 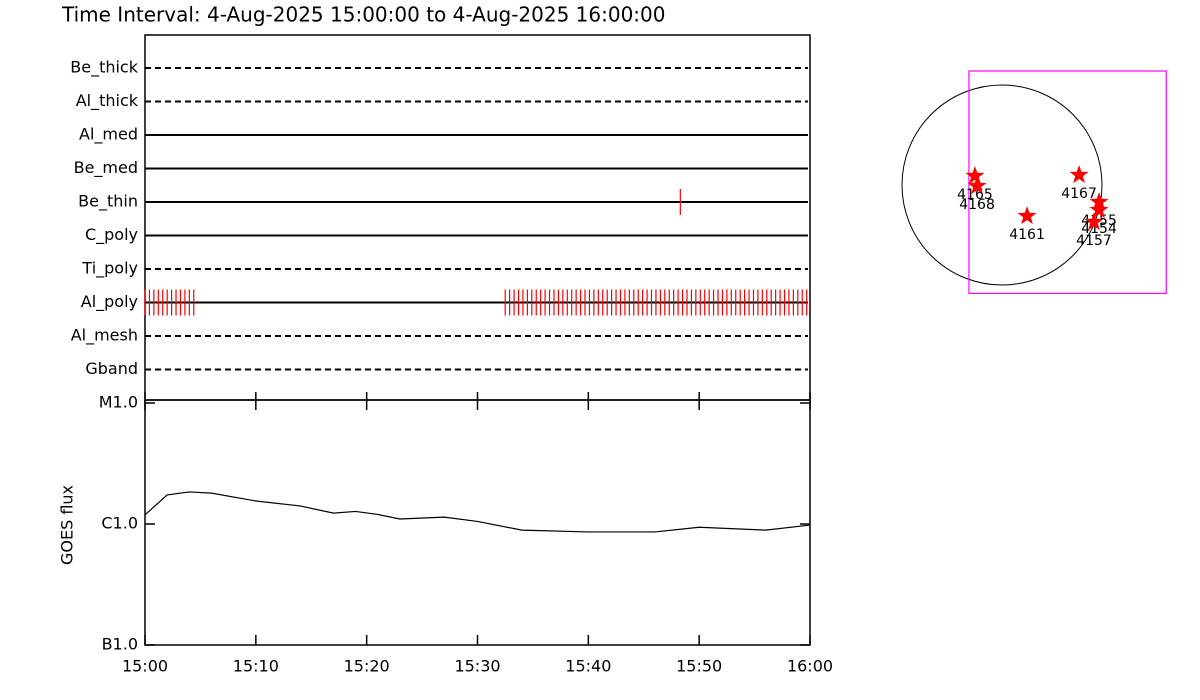 What do you see at coordinates (1094, 241) in the screenshot?
I see `region-label: 4157` at bounding box center [1094, 241].